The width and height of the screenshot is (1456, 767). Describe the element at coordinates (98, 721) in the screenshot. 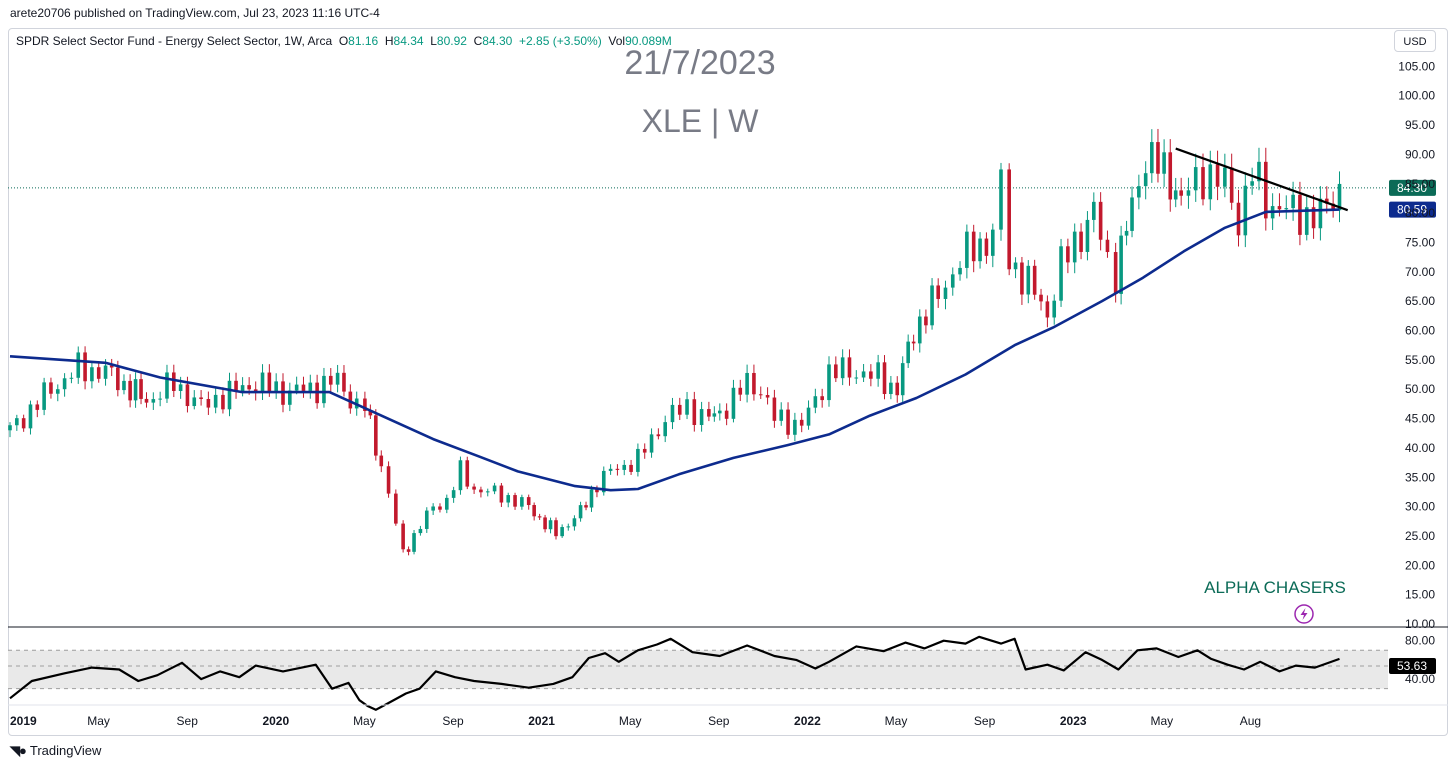

I see `time-tick-label: May` at that location.